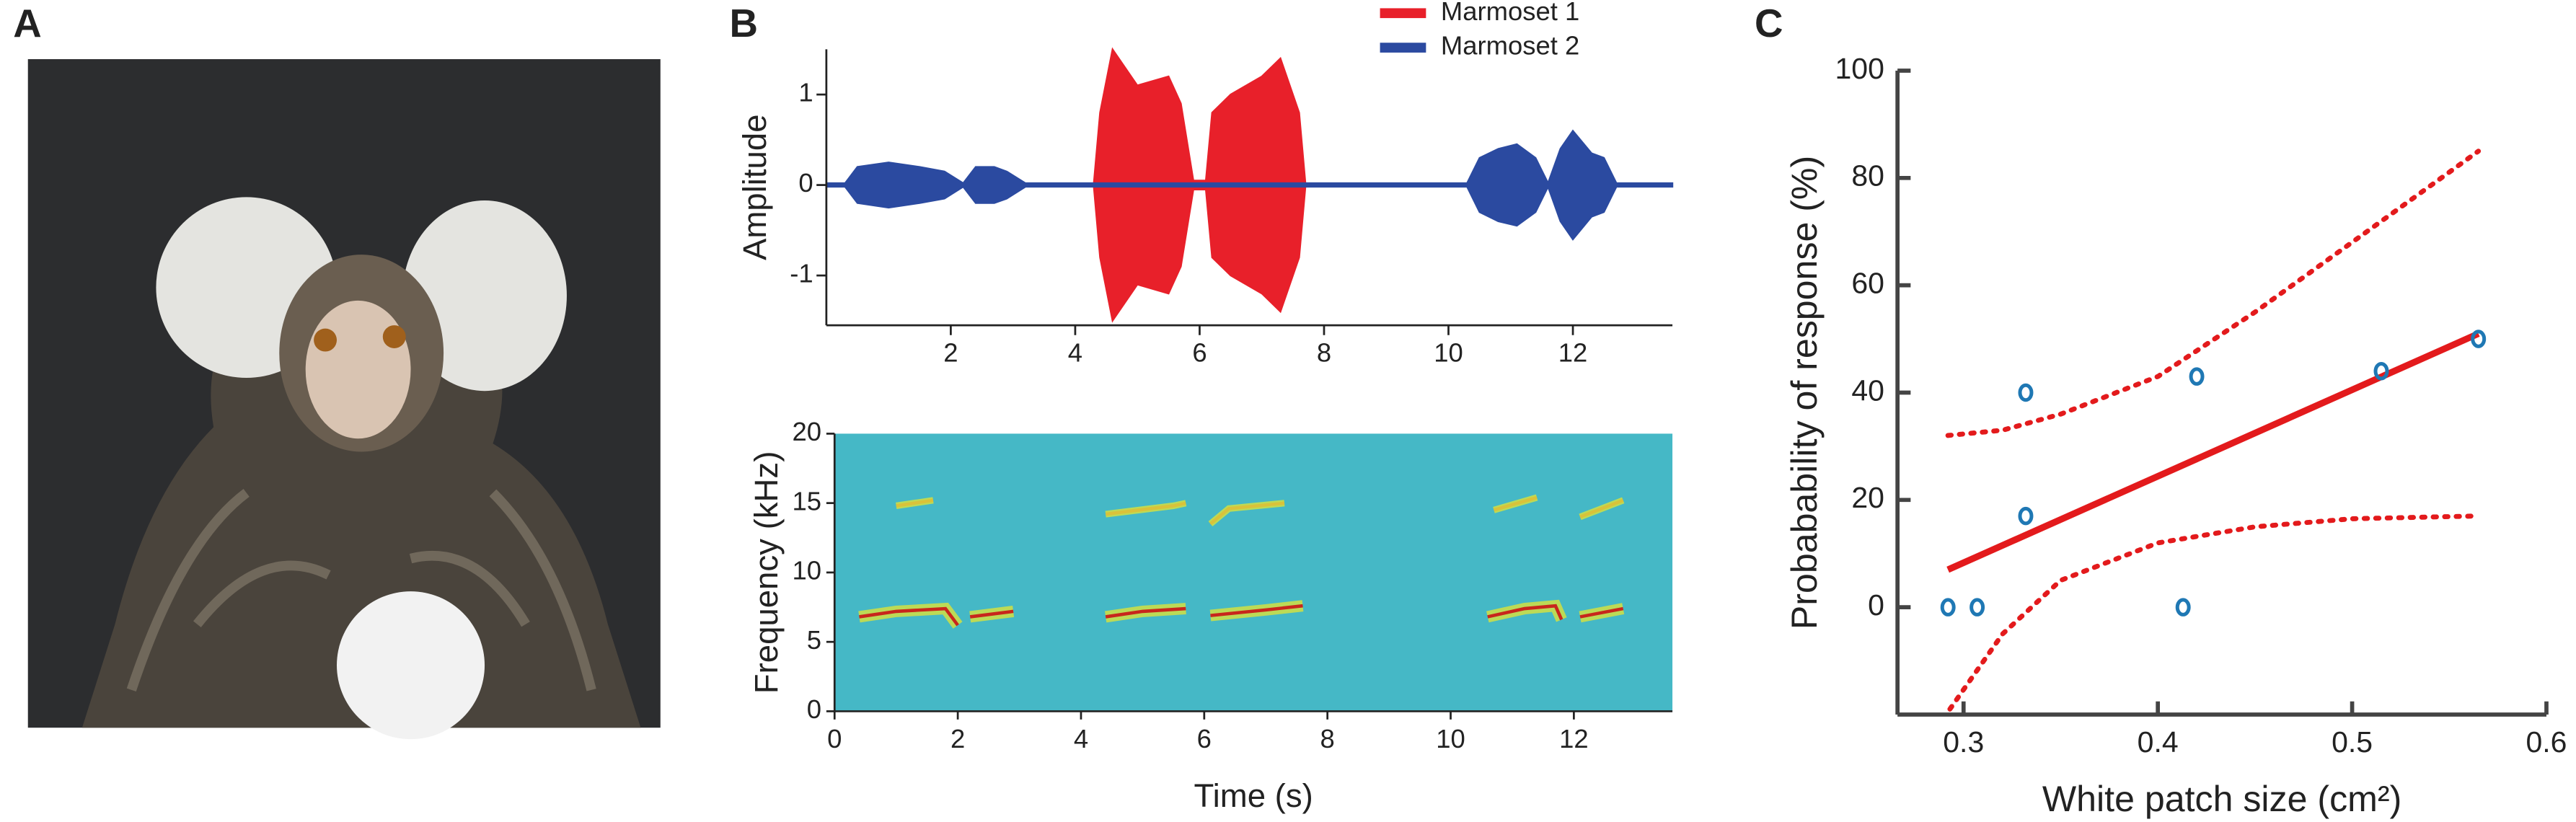  Describe the element at coordinates (1867, 391) in the screenshot. I see `y-tick-label: 40` at that location.